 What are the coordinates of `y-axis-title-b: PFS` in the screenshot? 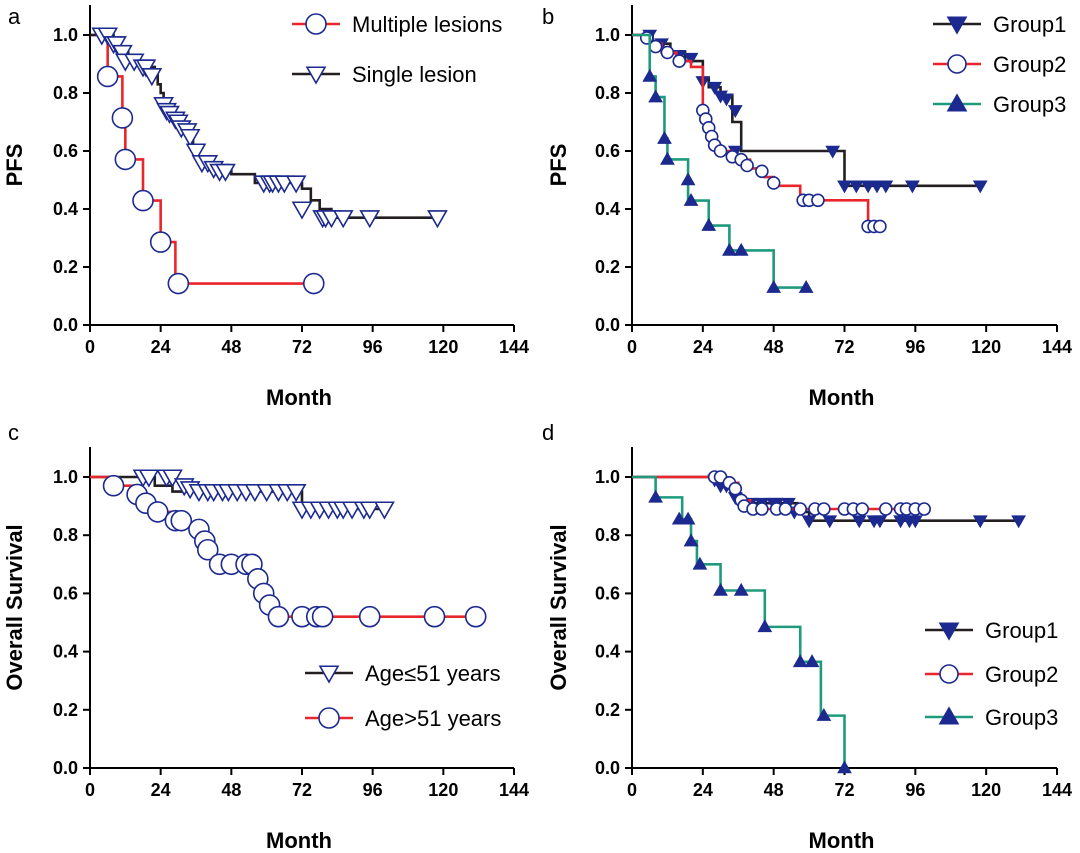 It's located at (558, 165).